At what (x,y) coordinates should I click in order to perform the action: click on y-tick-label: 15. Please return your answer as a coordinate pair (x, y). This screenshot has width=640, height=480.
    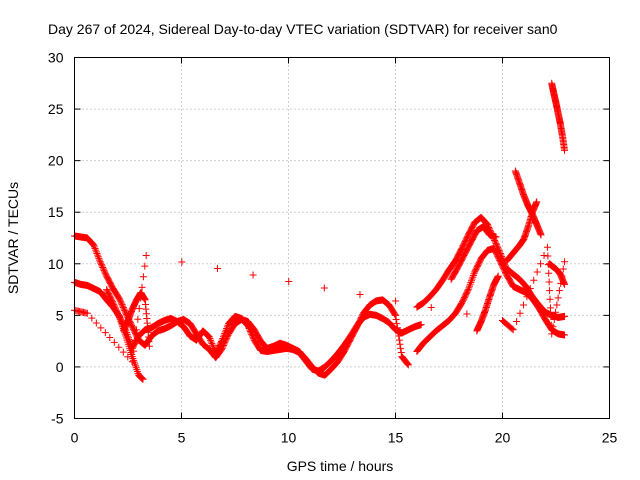
    Looking at the image, I should click on (56, 212).